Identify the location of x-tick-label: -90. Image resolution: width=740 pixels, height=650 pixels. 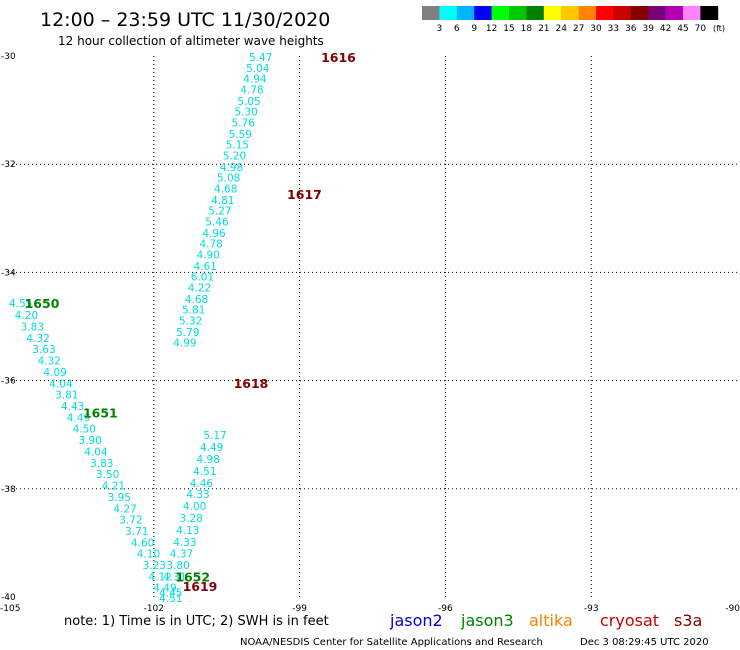
(732, 609).